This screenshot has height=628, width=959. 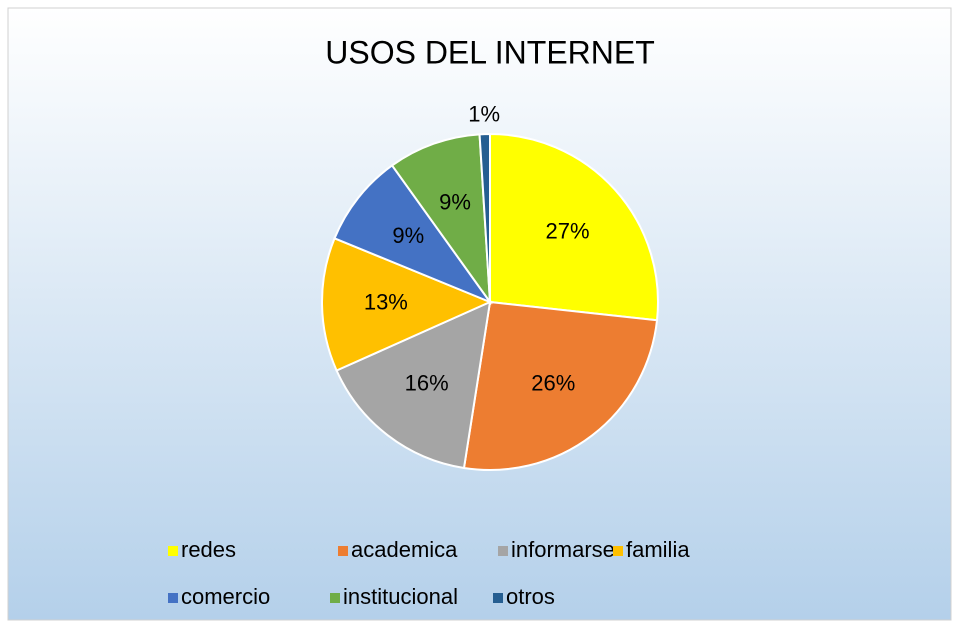 I want to click on data-label: 16%, so click(x=427, y=383).